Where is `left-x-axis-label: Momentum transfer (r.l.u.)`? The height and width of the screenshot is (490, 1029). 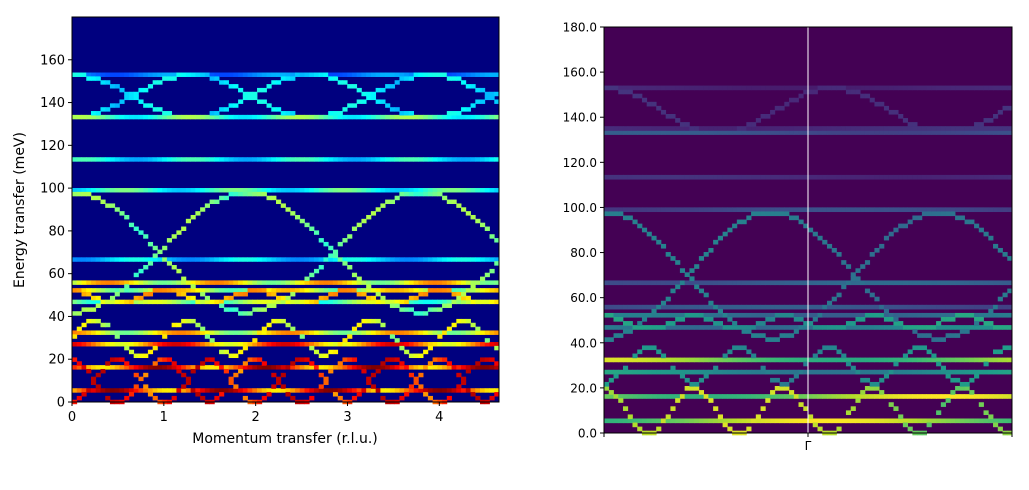 left-x-axis-label: Momentum transfer (r.l.u.) is located at coordinates (284, 439).